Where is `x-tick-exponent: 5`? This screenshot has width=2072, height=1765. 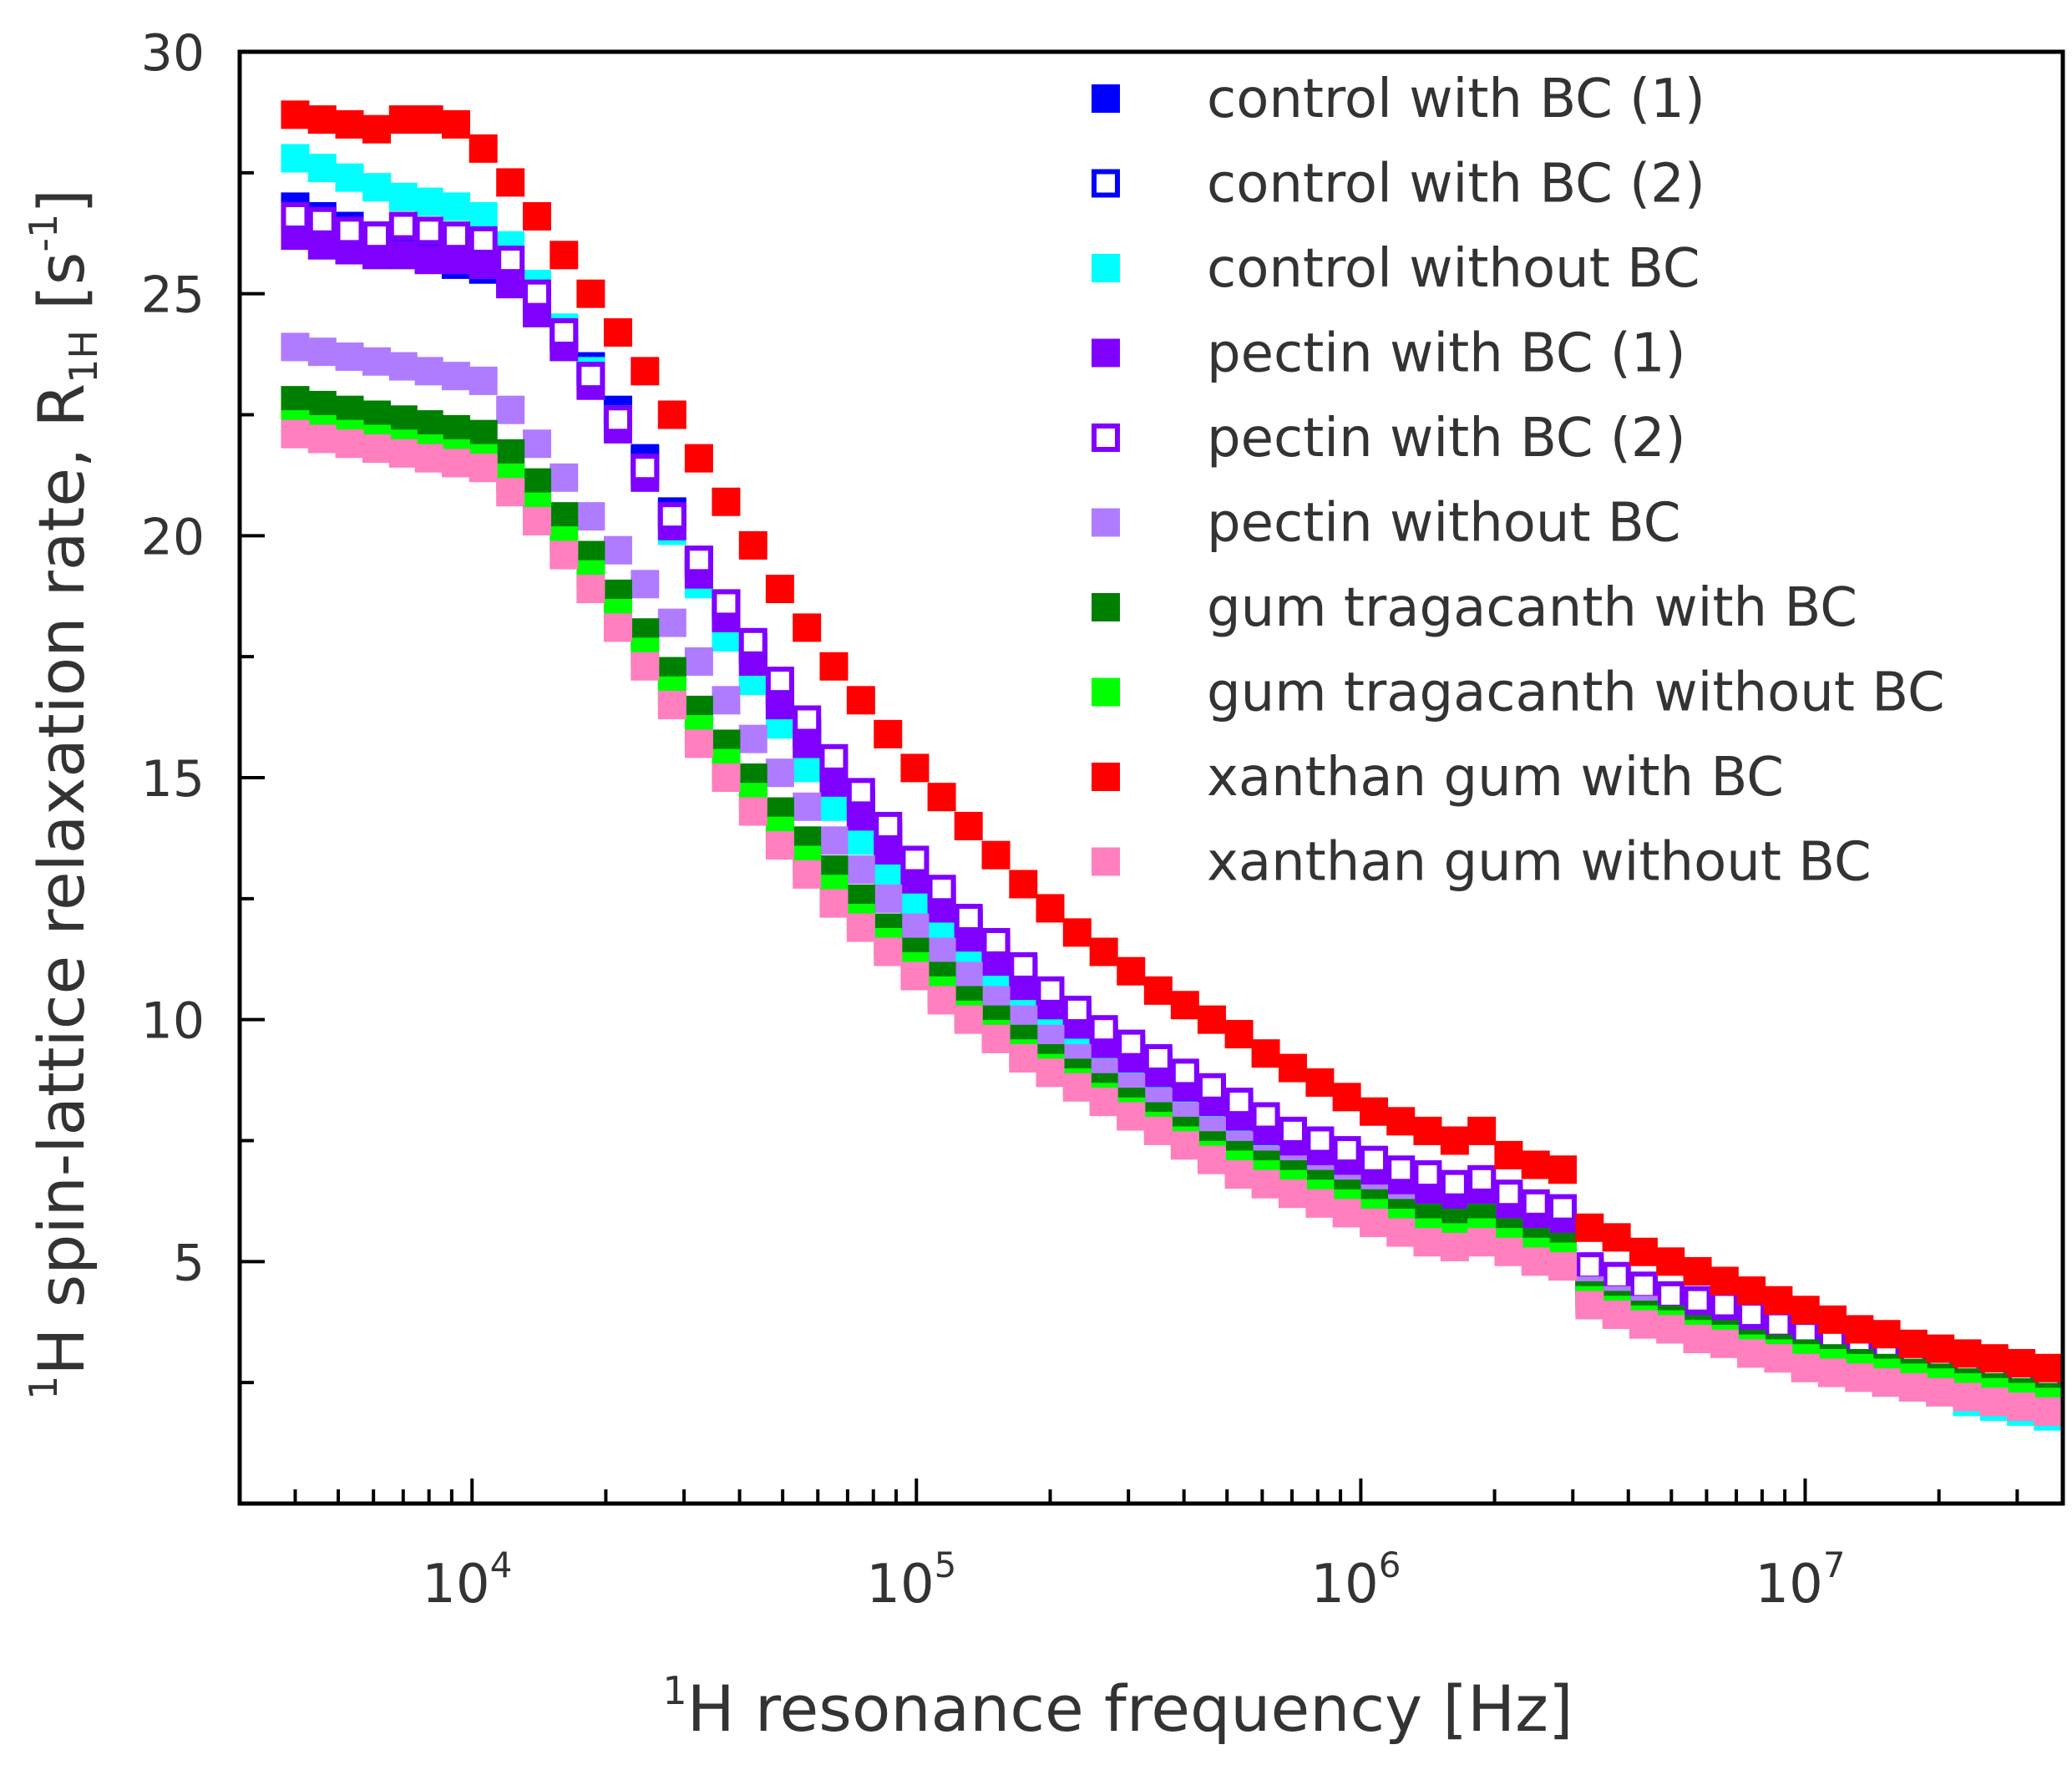 x-tick-exponent: 5 is located at coordinates (946, 1565).